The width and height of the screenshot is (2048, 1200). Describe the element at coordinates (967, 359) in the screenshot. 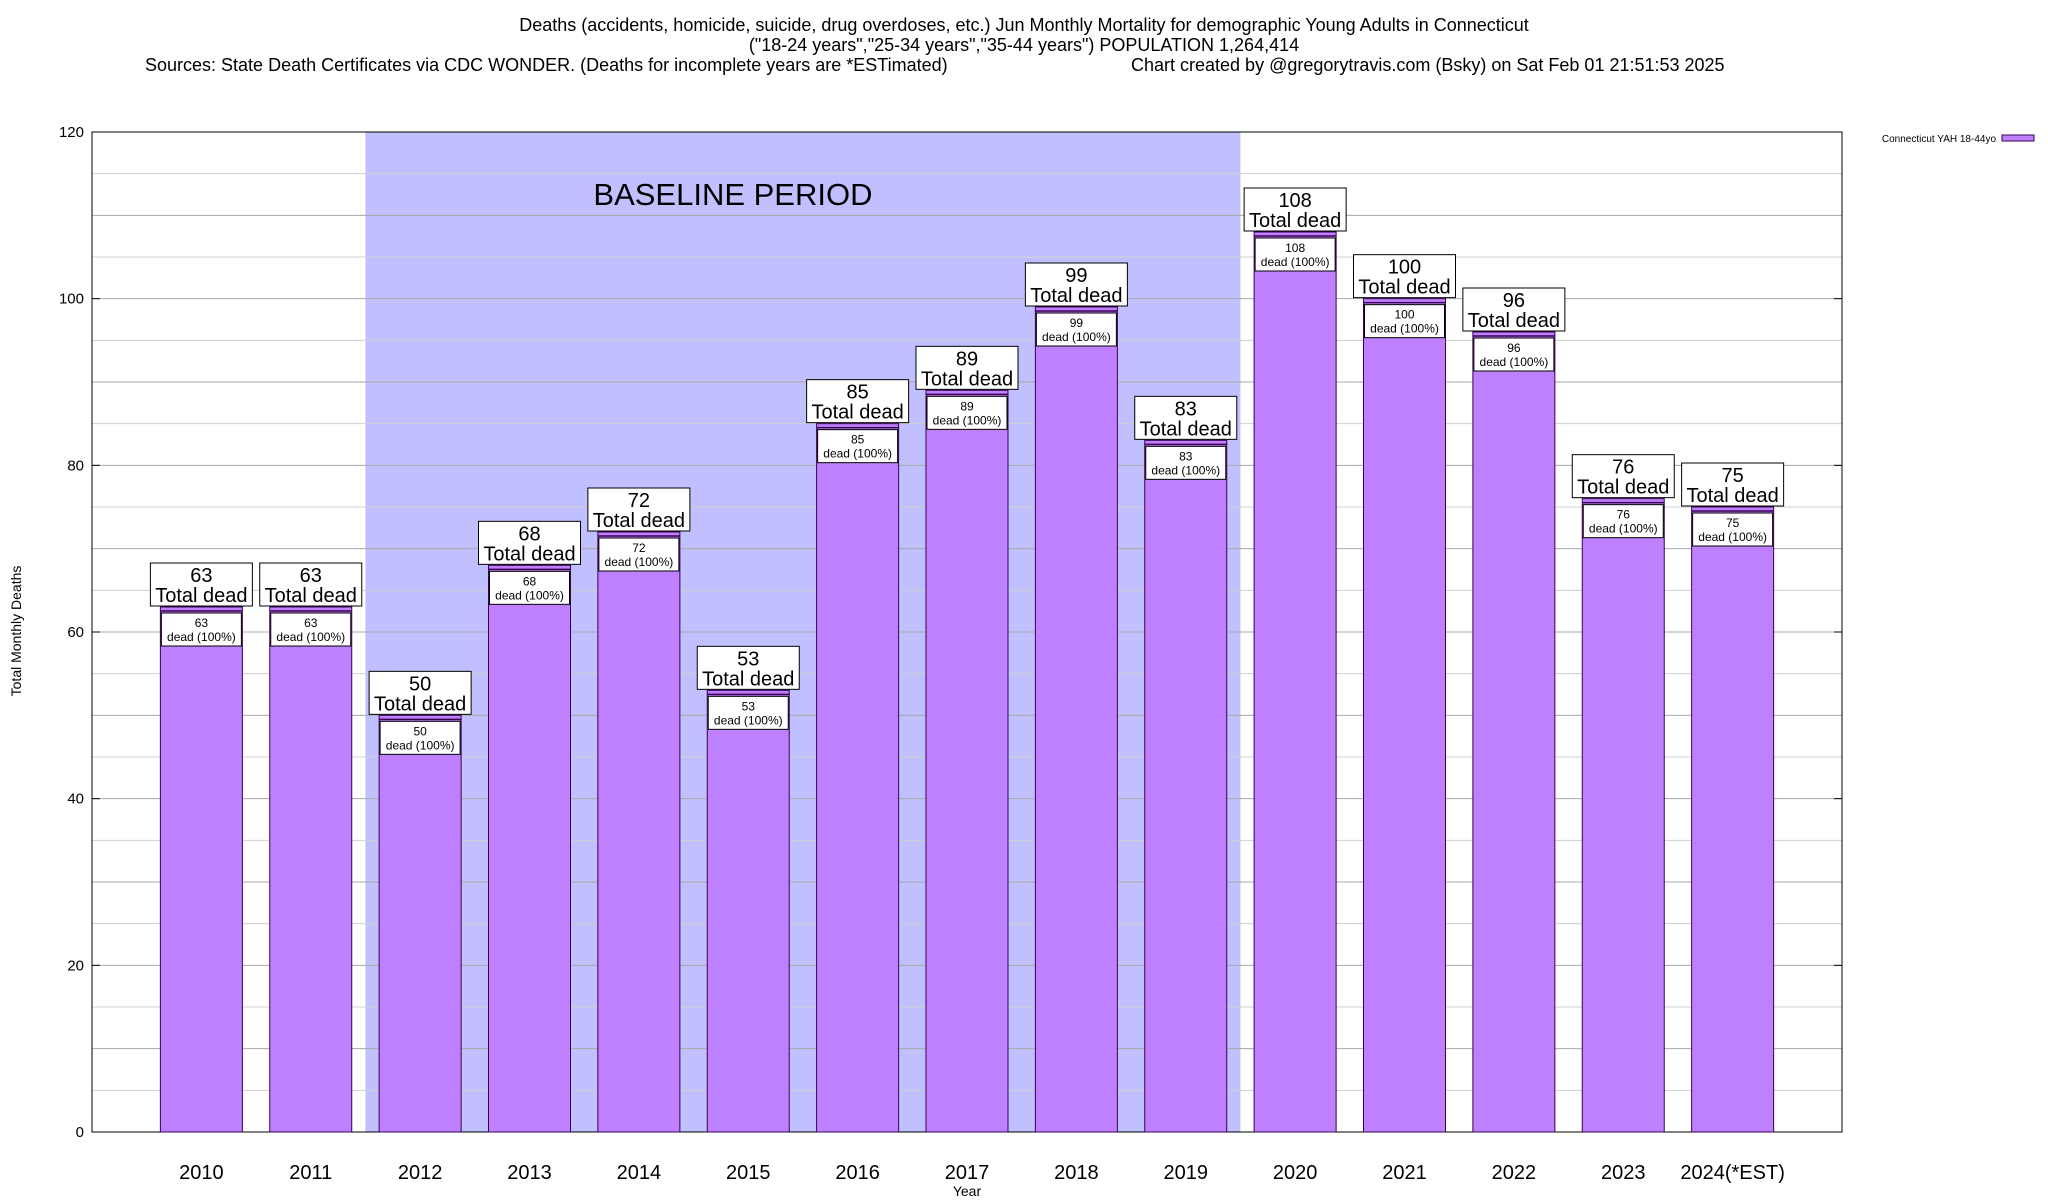

I see `top-label-value: 89` at that location.